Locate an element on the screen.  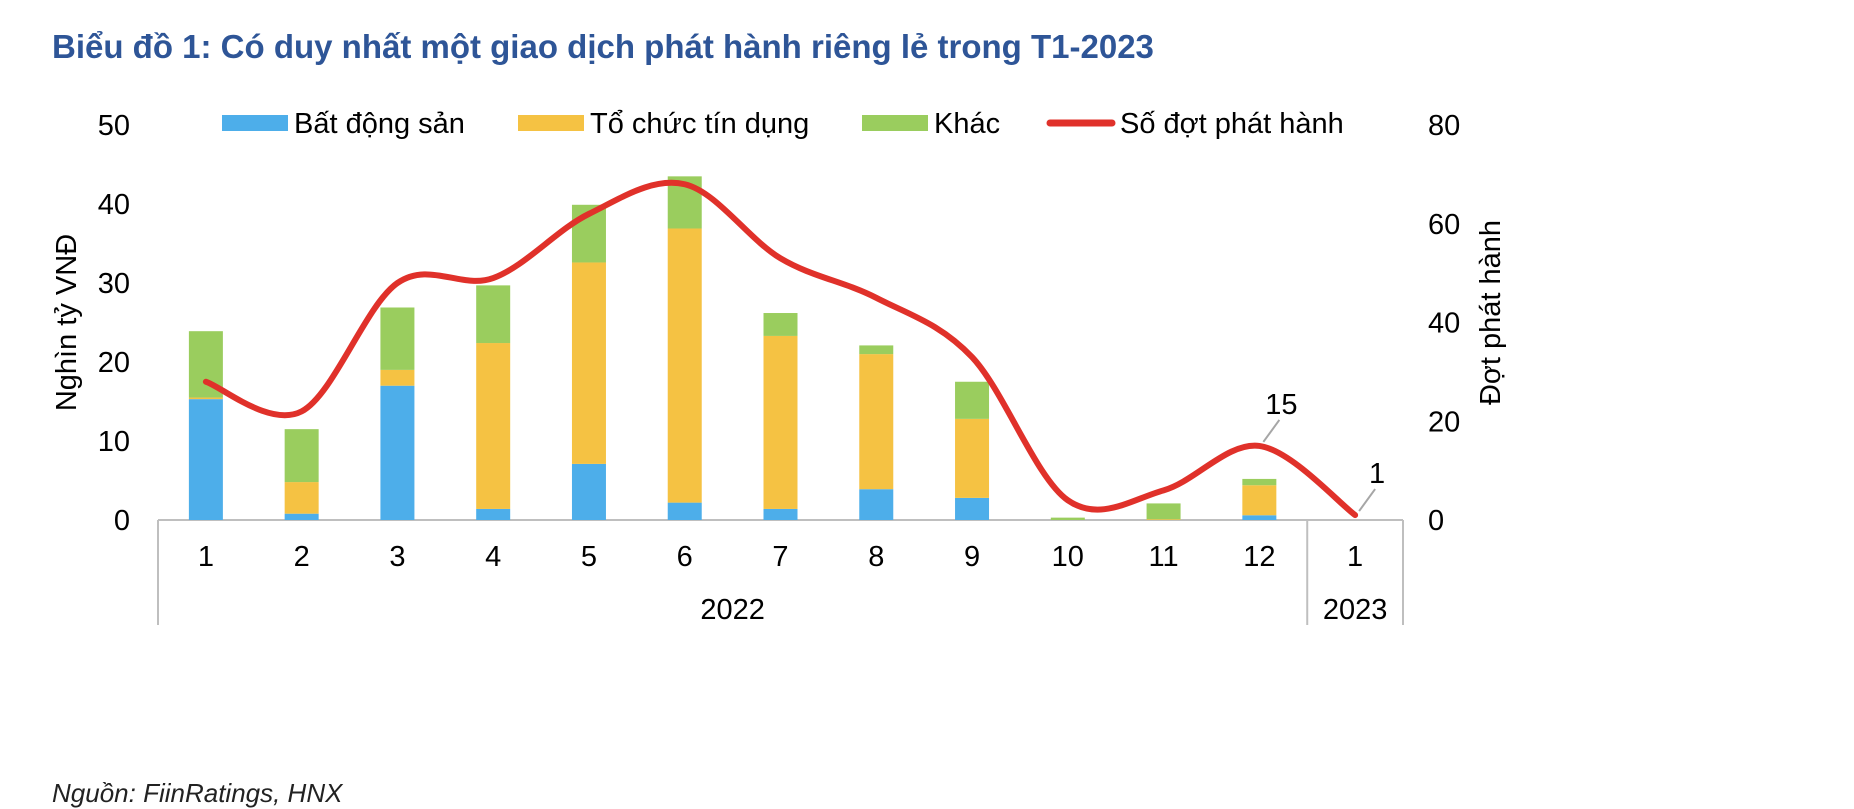
x-tick-label: 9 is located at coordinates (972, 557).